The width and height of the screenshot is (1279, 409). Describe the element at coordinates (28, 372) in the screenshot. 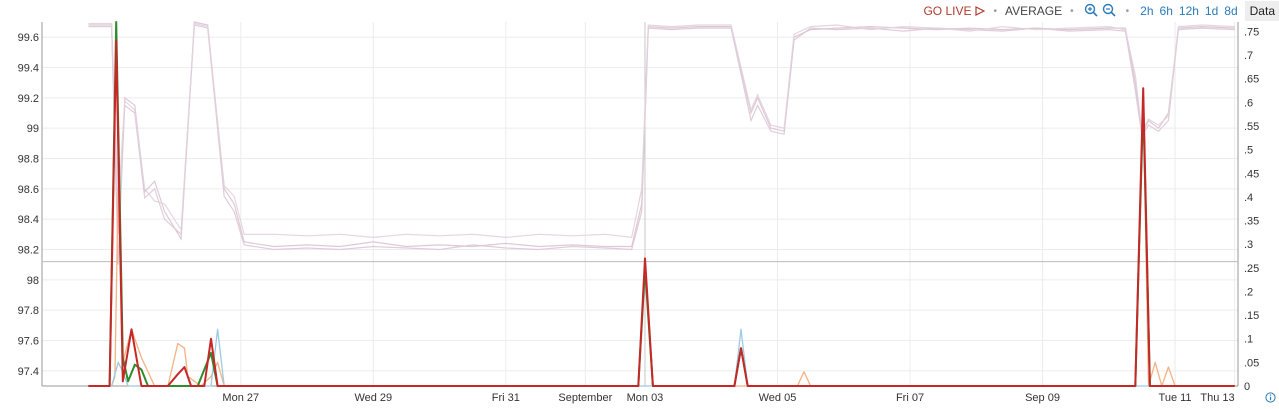

I see `y-left-tick-label: 97.4` at that location.